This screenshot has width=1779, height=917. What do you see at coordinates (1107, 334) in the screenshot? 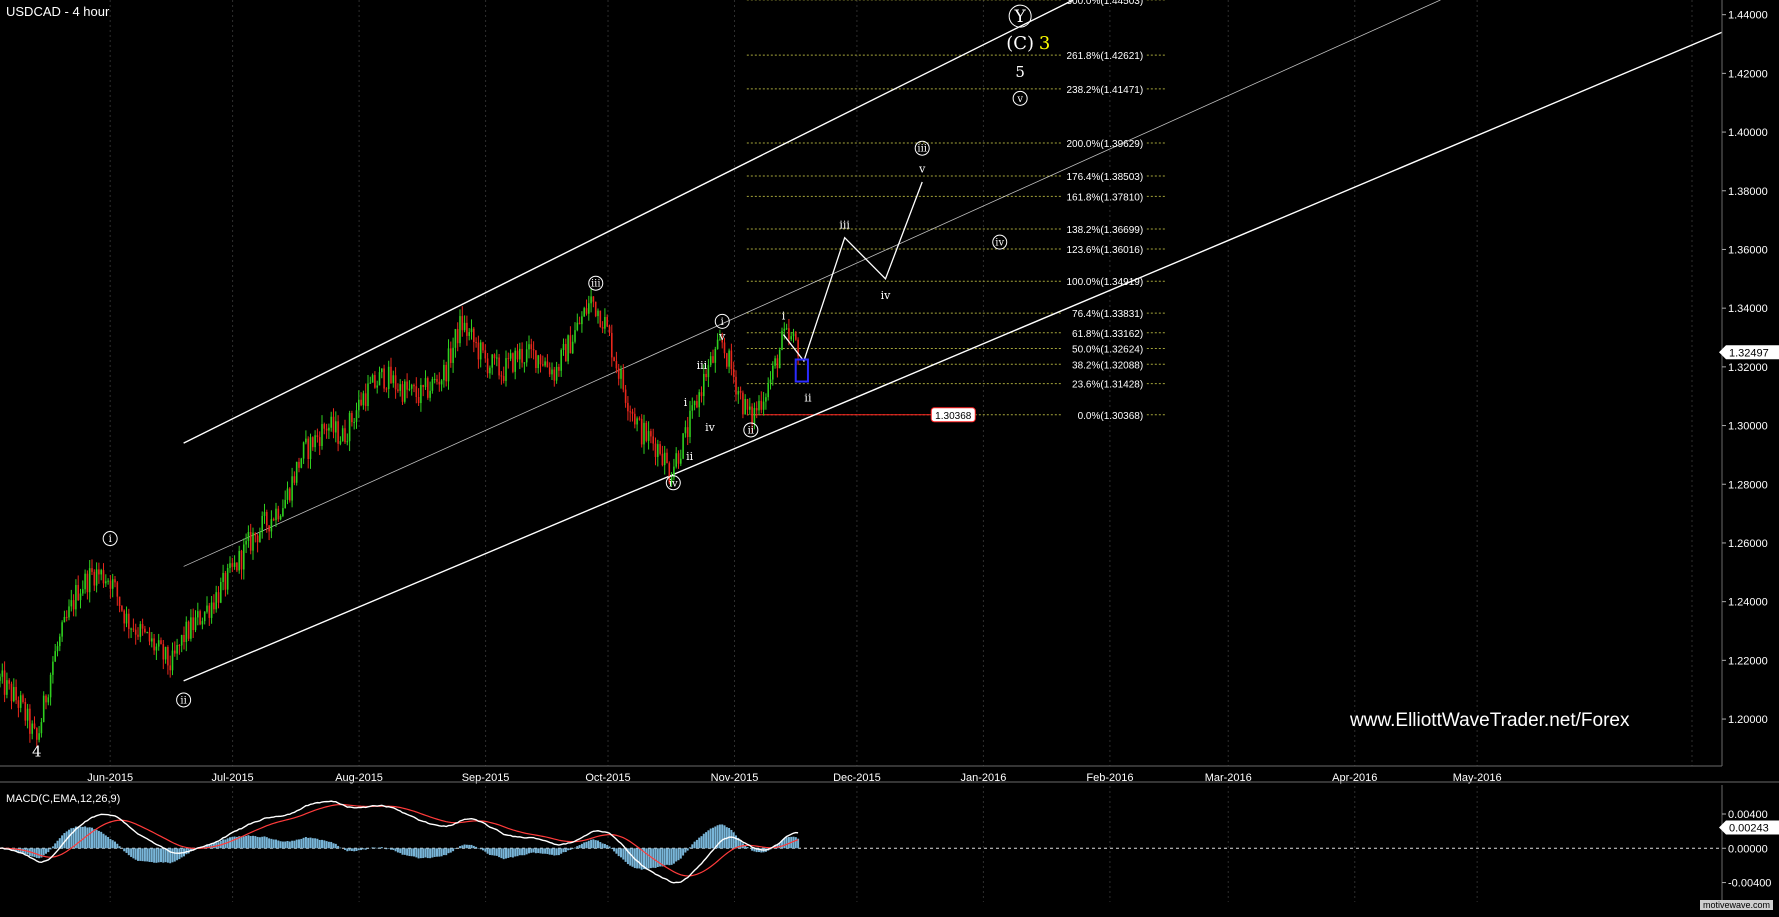
I see `fib-label: 61.8%(1.33162)` at bounding box center [1107, 334].